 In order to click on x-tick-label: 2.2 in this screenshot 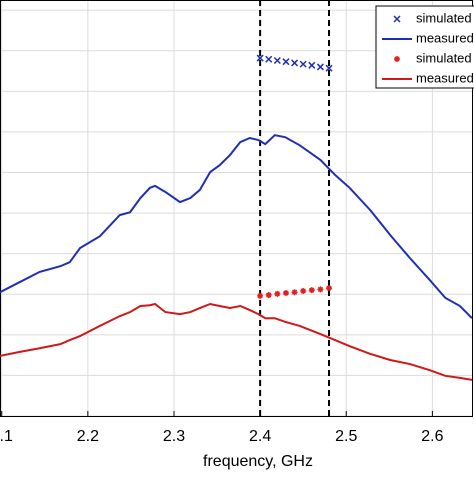, I will do `click(88, 436)`.